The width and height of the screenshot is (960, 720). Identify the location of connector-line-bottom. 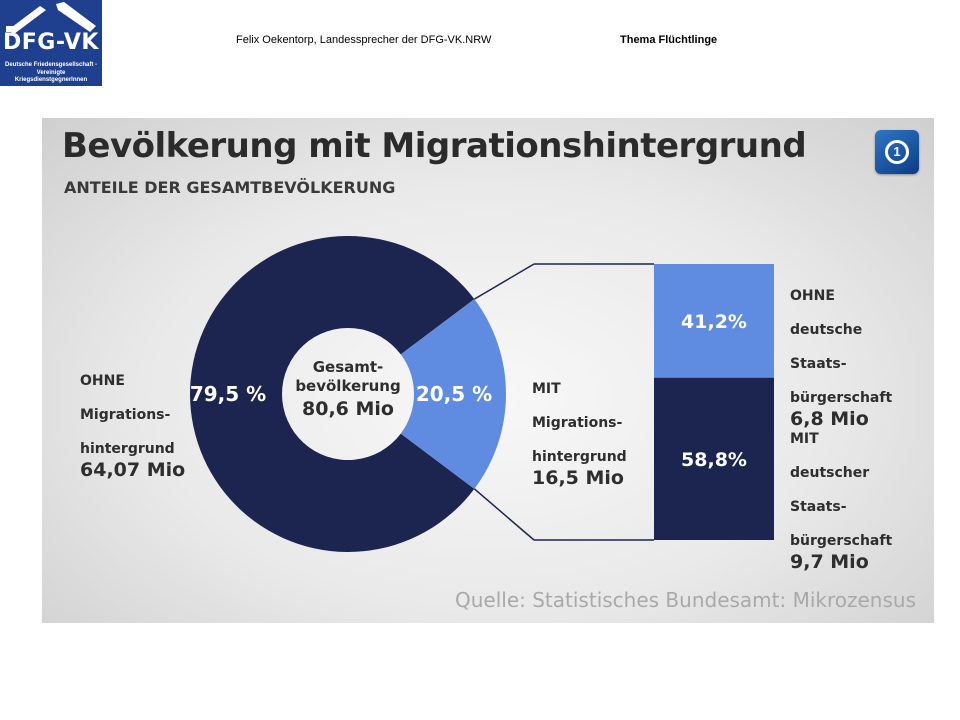
(504, 514).